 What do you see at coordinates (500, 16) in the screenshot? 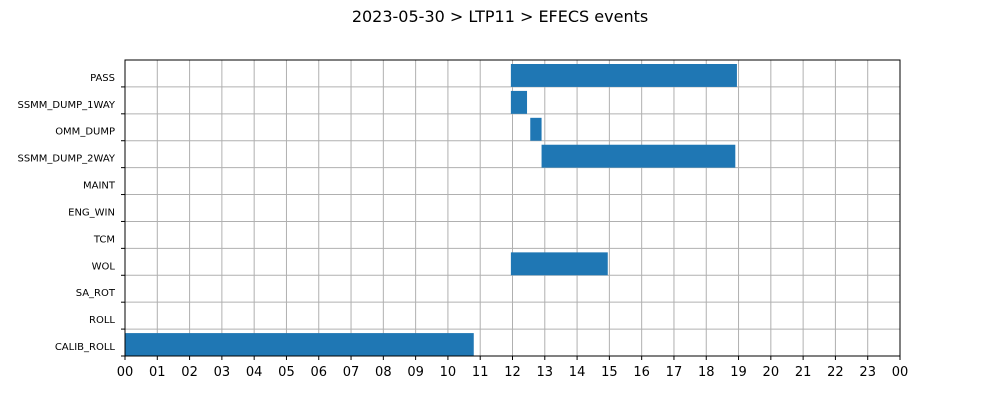
I see `chart-title: 2023-05-30 > LTP11 > EFECS events` at bounding box center [500, 16].